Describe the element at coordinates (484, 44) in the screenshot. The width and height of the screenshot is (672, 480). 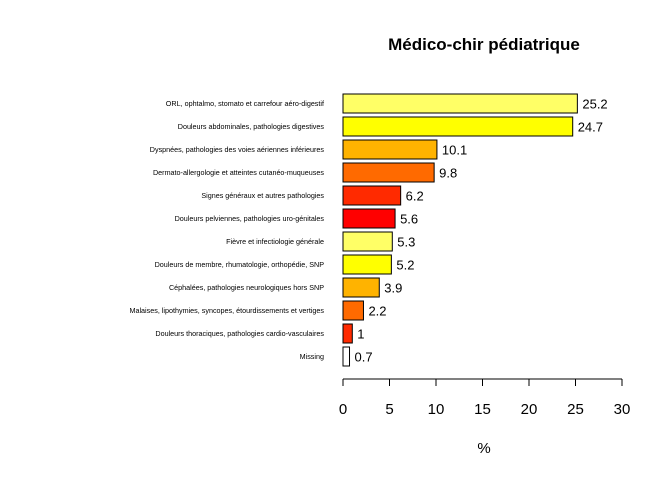
I see `chart-title: Médico-chir pédiatrique` at that location.